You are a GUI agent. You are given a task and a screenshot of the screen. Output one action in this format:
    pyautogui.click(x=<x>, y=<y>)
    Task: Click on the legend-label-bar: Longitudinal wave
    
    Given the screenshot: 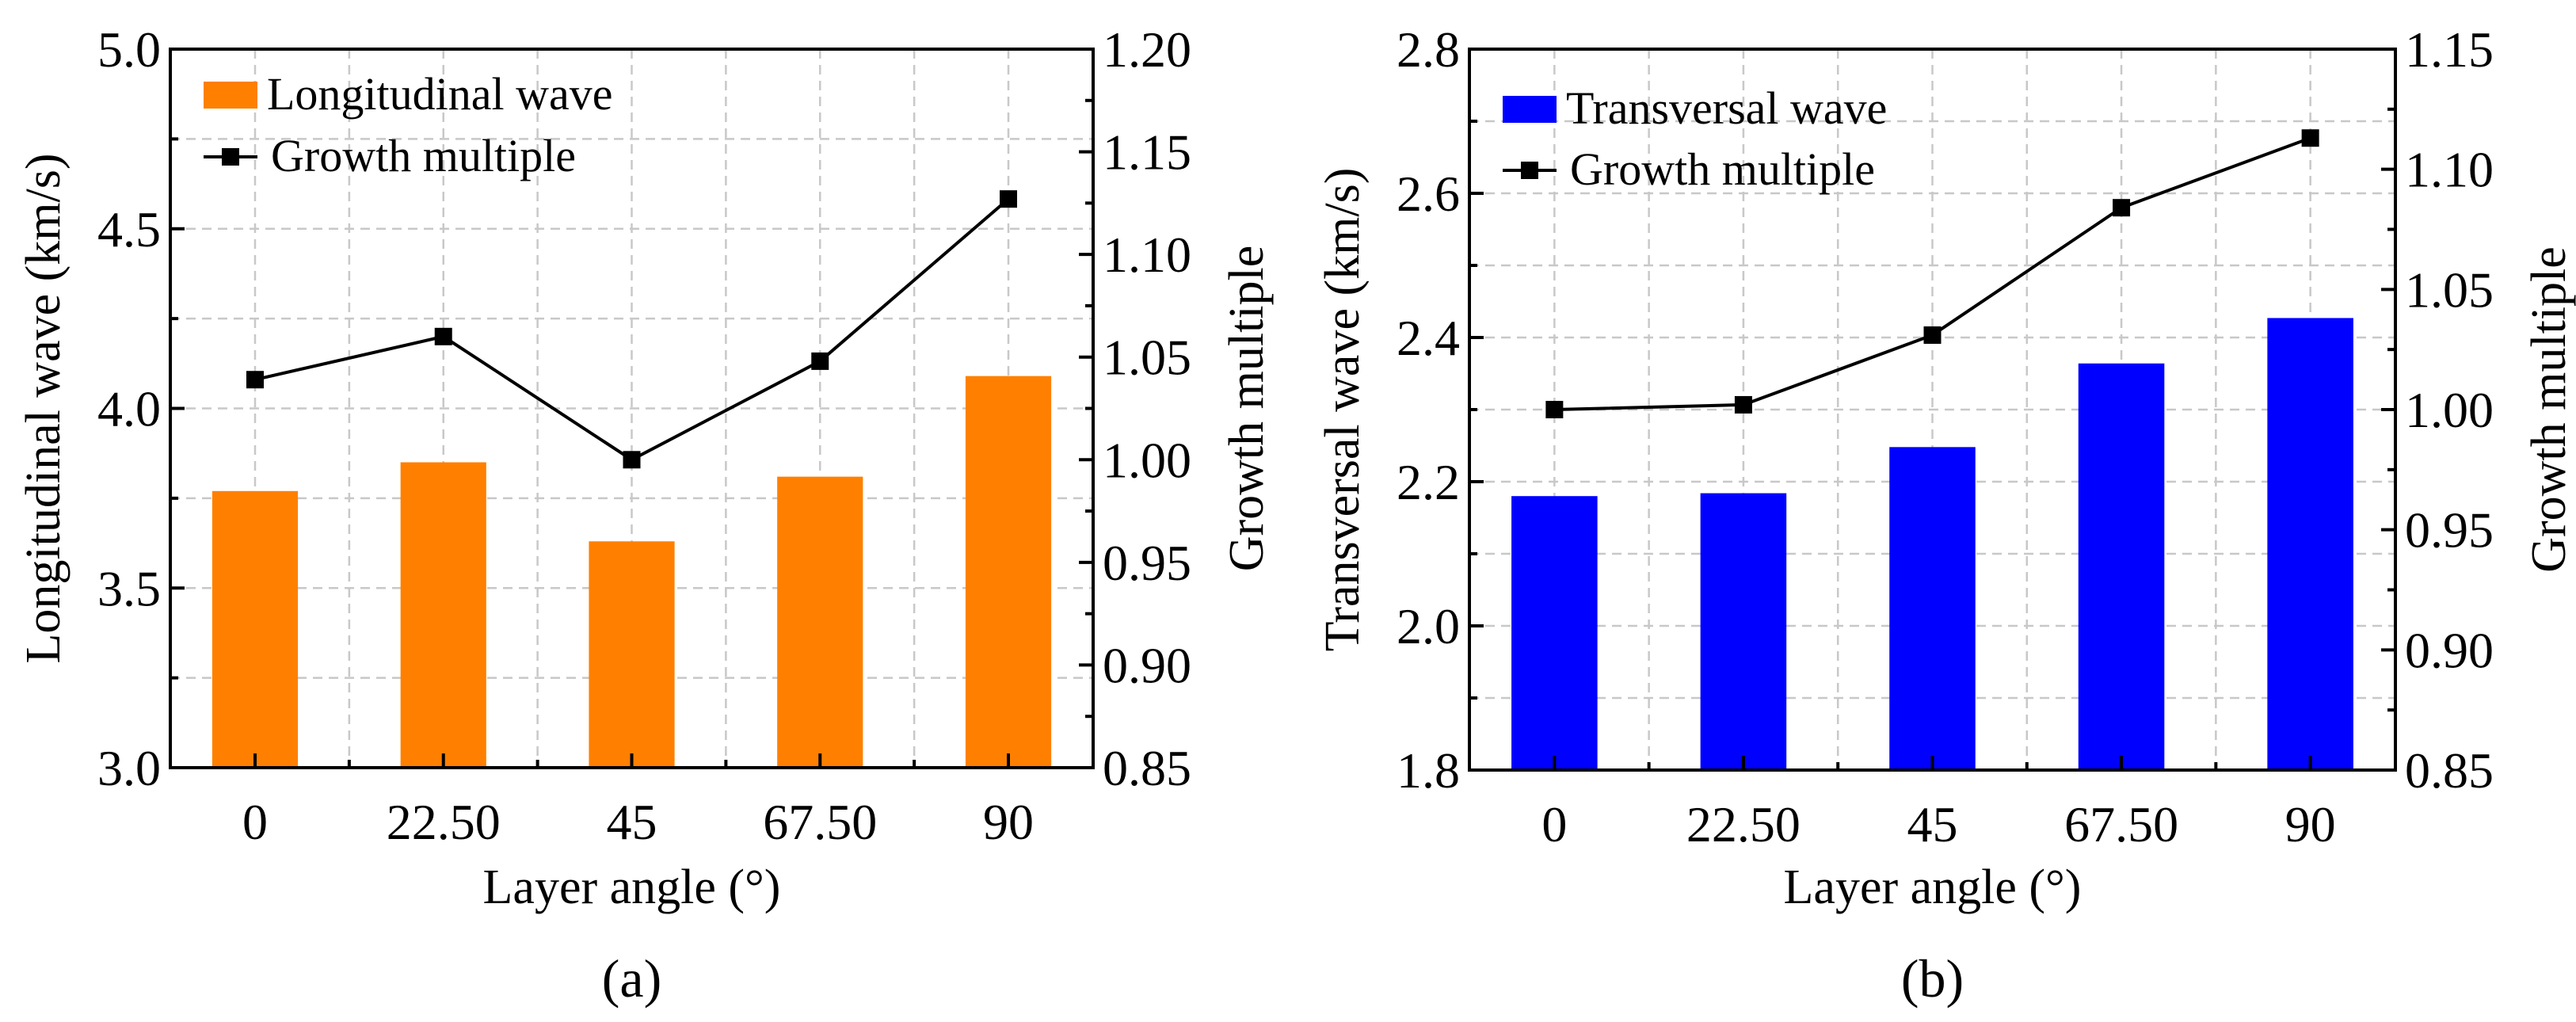 What is the action you would take?
    pyautogui.click(x=440, y=94)
    